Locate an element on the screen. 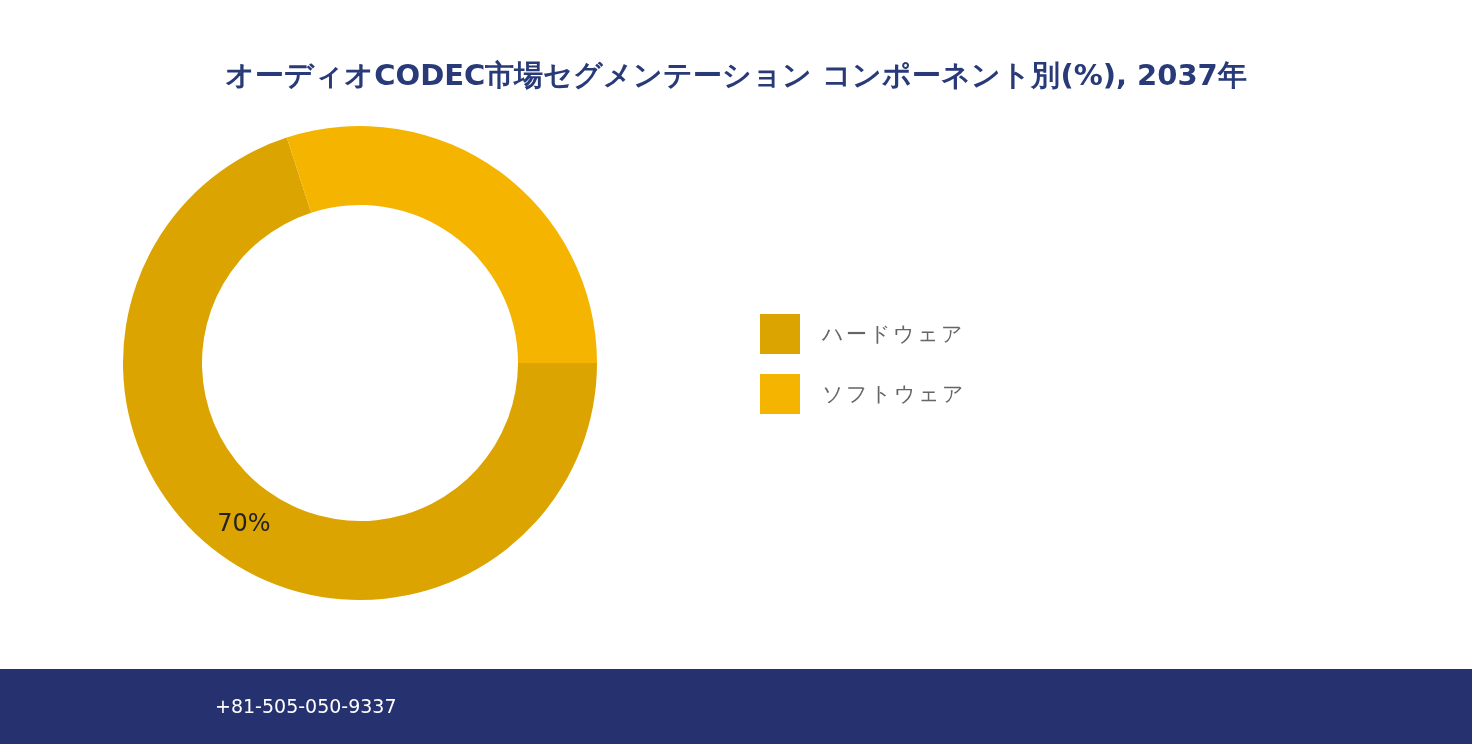 This screenshot has height=752, width=1472. donut-slice is located at coordinates (441, 244).